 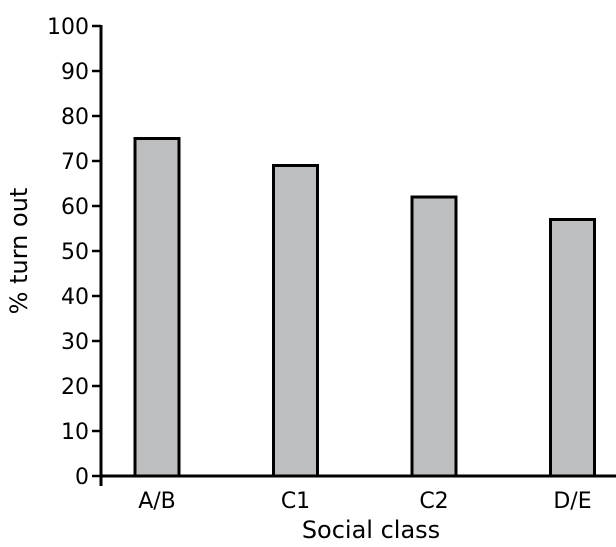 What do you see at coordinates (75, 162) in the screenshot?
I see `y-tick-label: 70` at bounding box center [75, 162].